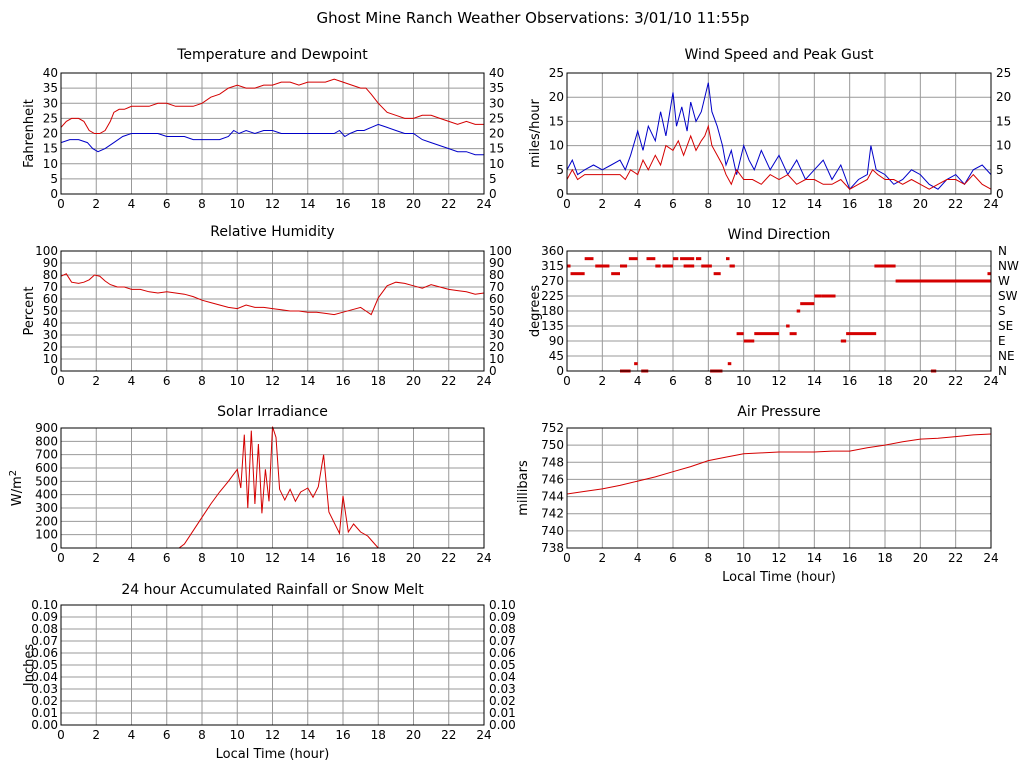  I want to click on y-tick-label: 60, so click(50, 299).